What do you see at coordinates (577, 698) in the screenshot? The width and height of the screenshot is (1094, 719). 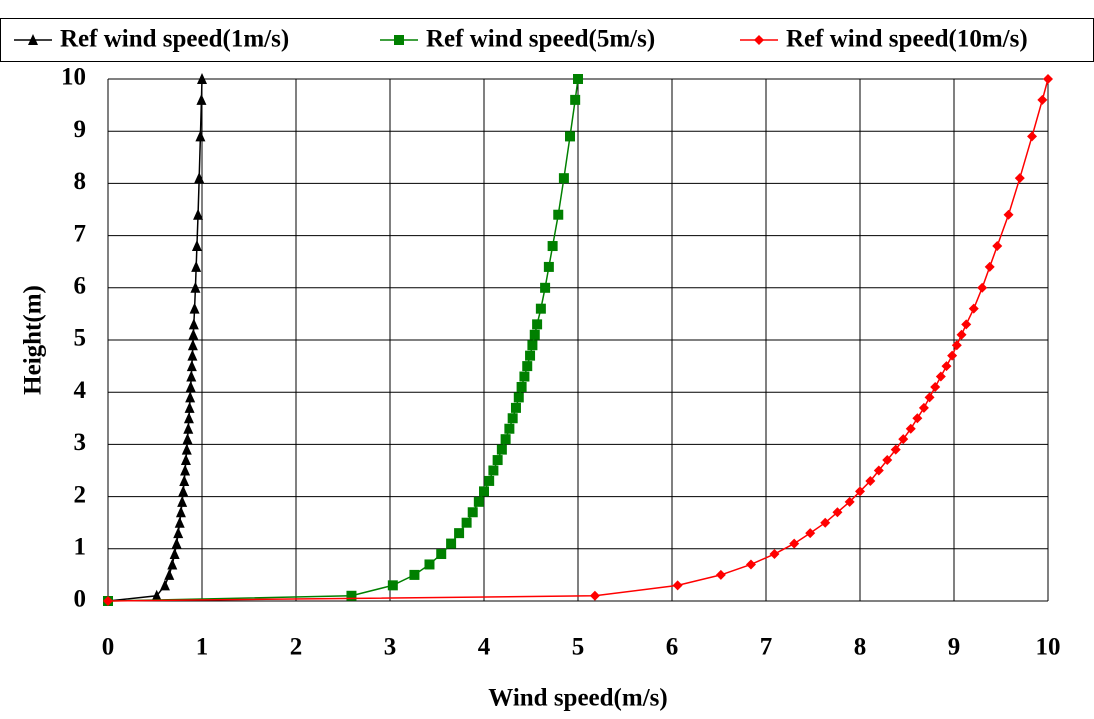 I see `x-axis-title: Wind speed(m/s)` at bounding box center [577, 698].